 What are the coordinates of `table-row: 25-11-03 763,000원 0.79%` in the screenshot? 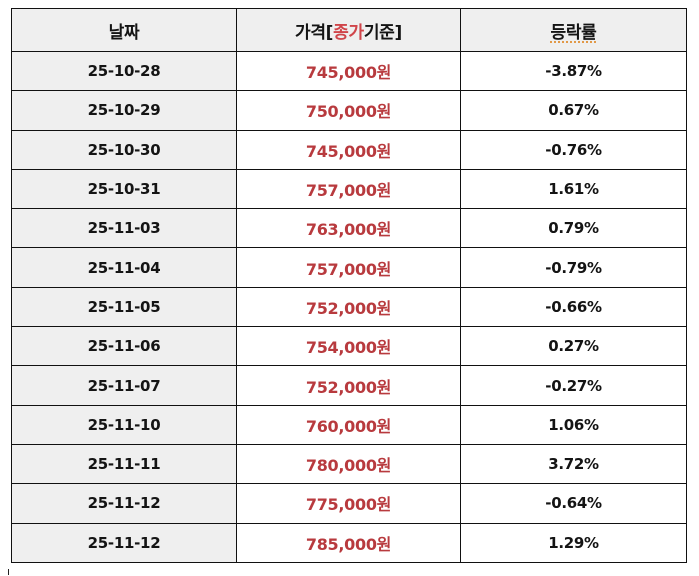 It's located at (349, 228).